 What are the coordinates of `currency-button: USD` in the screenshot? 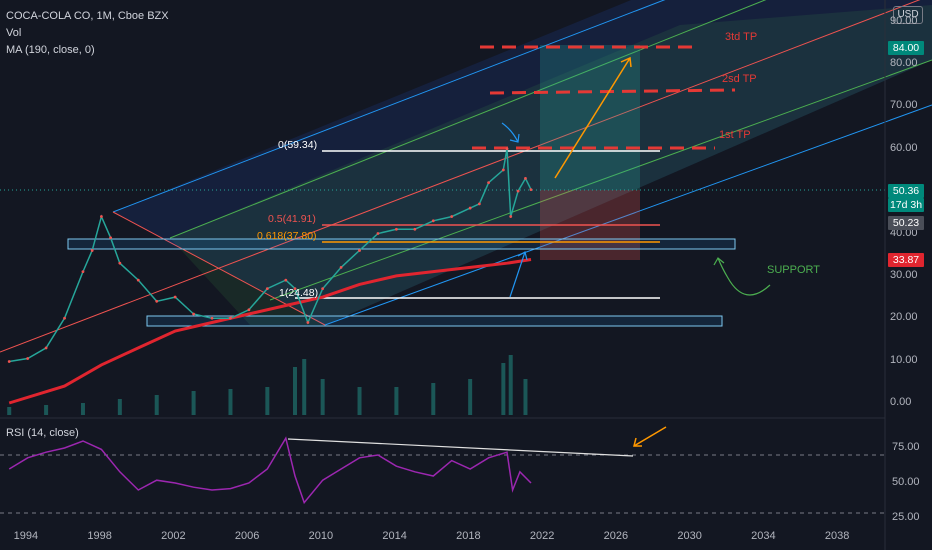 It's located at (908, 15).